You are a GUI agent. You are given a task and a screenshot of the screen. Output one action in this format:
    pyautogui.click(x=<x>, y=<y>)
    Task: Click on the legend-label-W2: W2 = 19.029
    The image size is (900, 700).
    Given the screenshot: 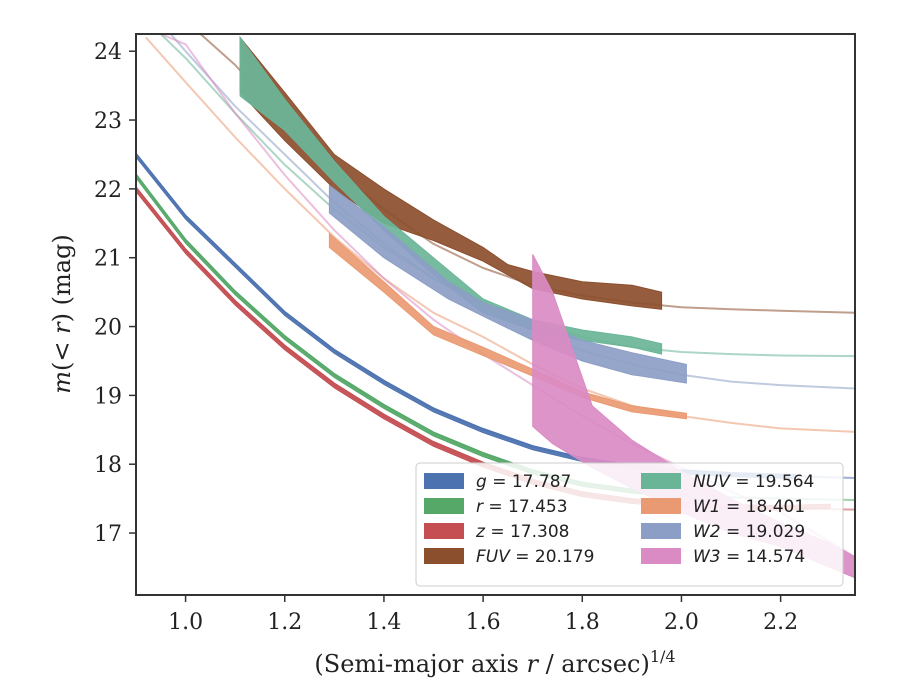 What is the action you would take?
    pyautogui.click(x=749, y=532)
    